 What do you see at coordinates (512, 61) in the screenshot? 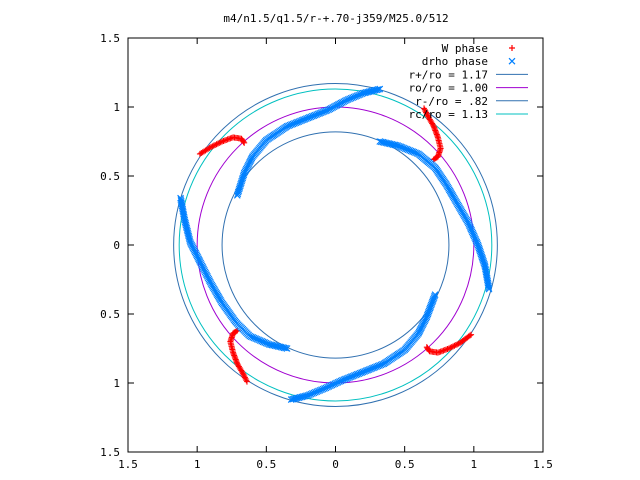
I see `legend-cross-marker` at bounding box center [512, 61].